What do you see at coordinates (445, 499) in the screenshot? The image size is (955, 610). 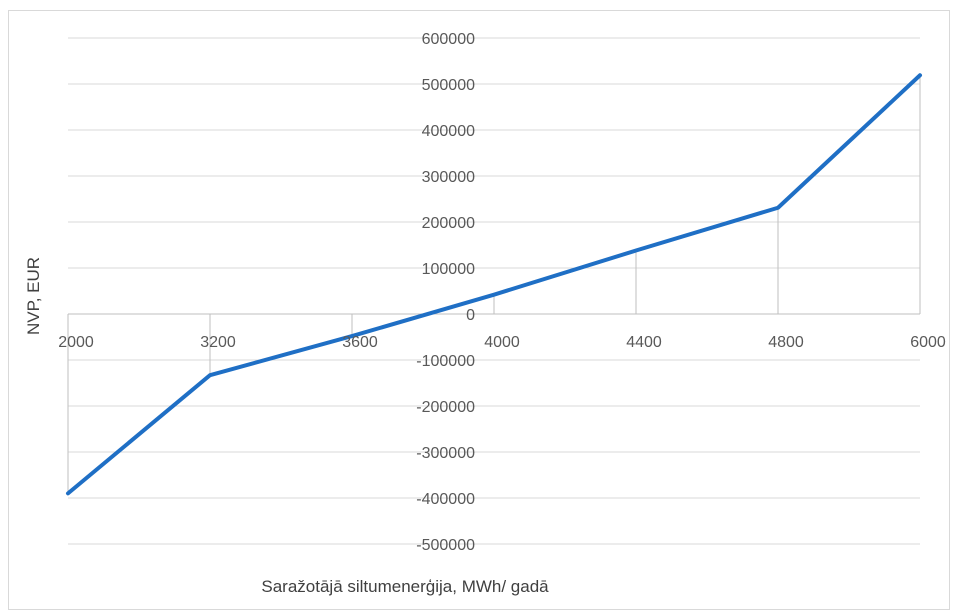 I see `y-tick-label: -400000` at bounding box center [445, 499].